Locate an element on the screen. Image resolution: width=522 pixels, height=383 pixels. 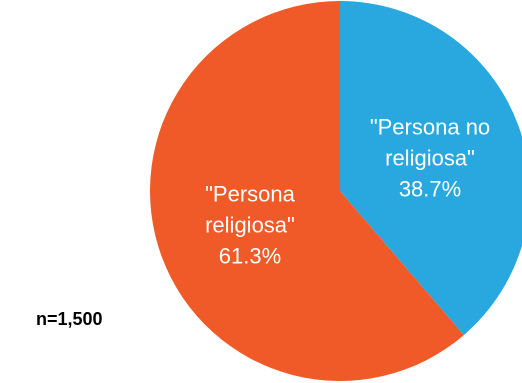
pie-slice-2-label: "Persona religiosa" 61.3% is located at coordinates (250, 224).